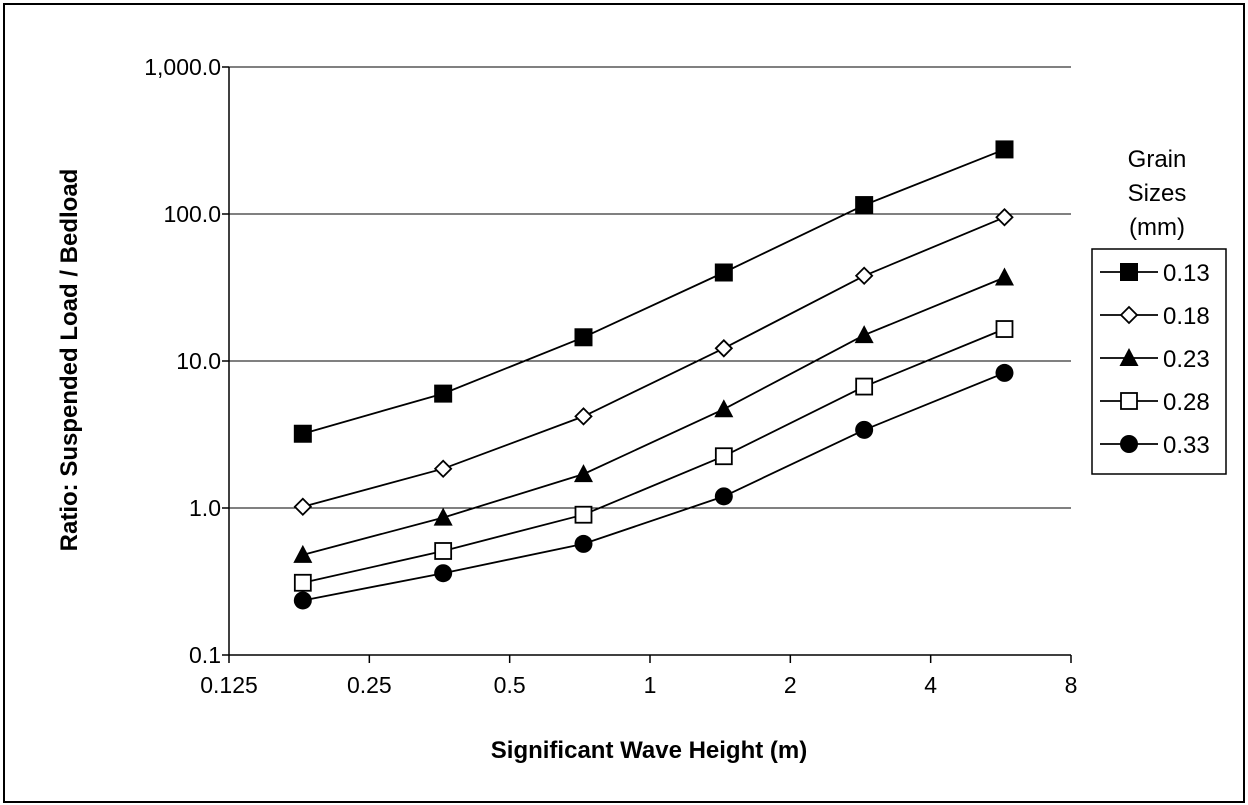 Image resolution: width=1248 pixels, height=805 pixels. I want to click on legend-entry: 0.28, so click(1155, 402).